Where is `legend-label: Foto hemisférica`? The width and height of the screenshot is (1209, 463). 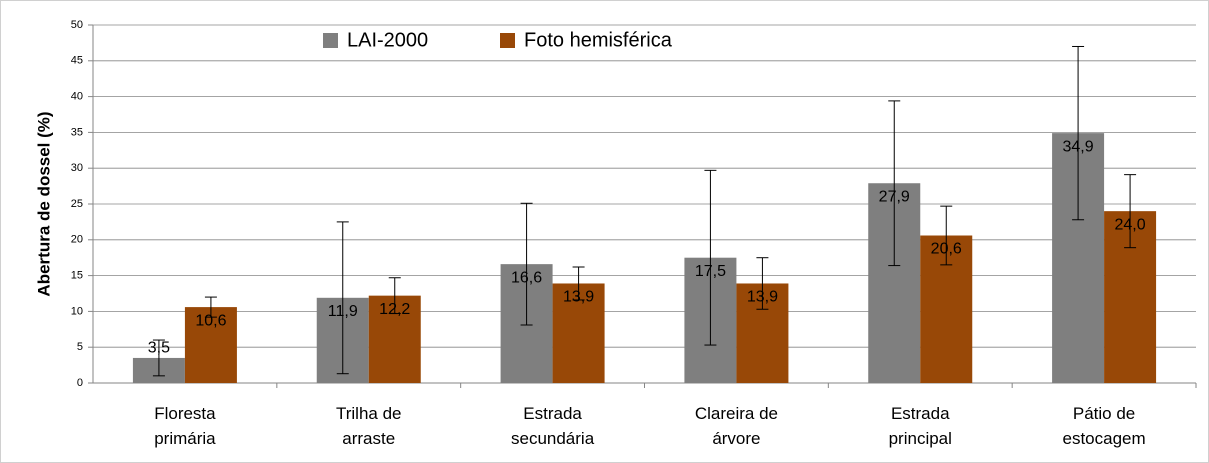 legend-label: Foto hemisférica is located at coordinates (598, 40).